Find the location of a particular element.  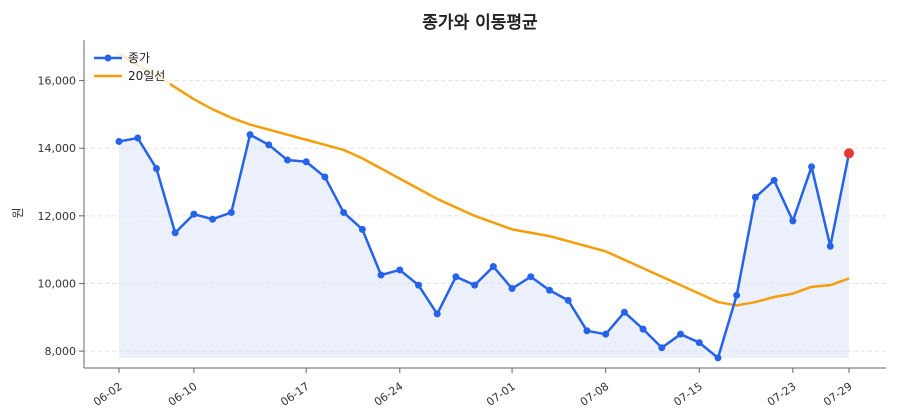

legend-ma20-label: 20일선 is located at coordinates (146, 76).